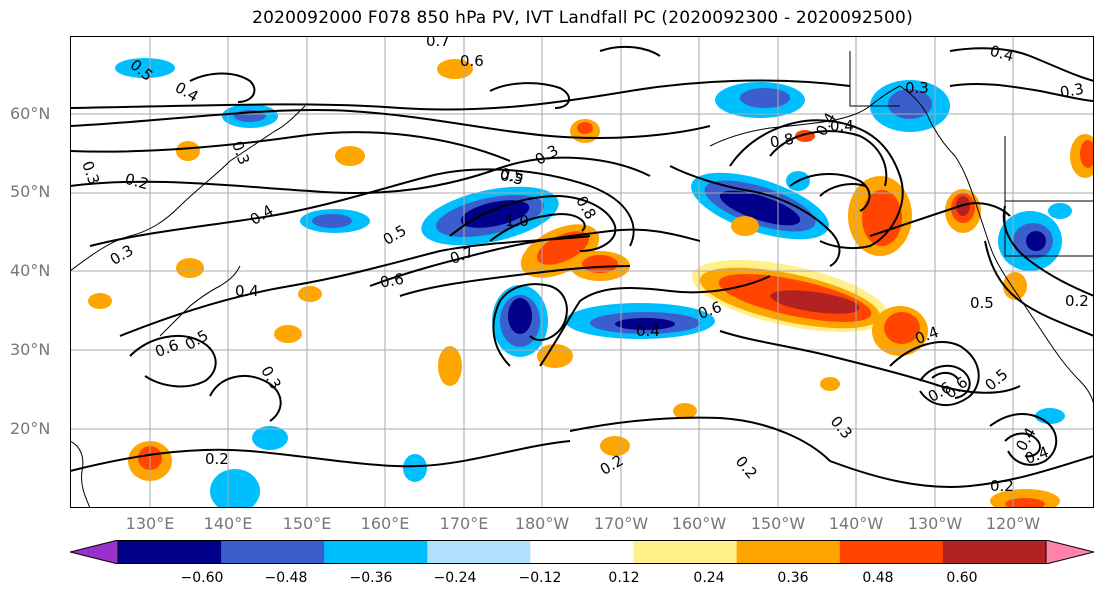  Describe the element at coordinates (307, 523) in the screenshot. I see `lon-label: 150°E` at that location.